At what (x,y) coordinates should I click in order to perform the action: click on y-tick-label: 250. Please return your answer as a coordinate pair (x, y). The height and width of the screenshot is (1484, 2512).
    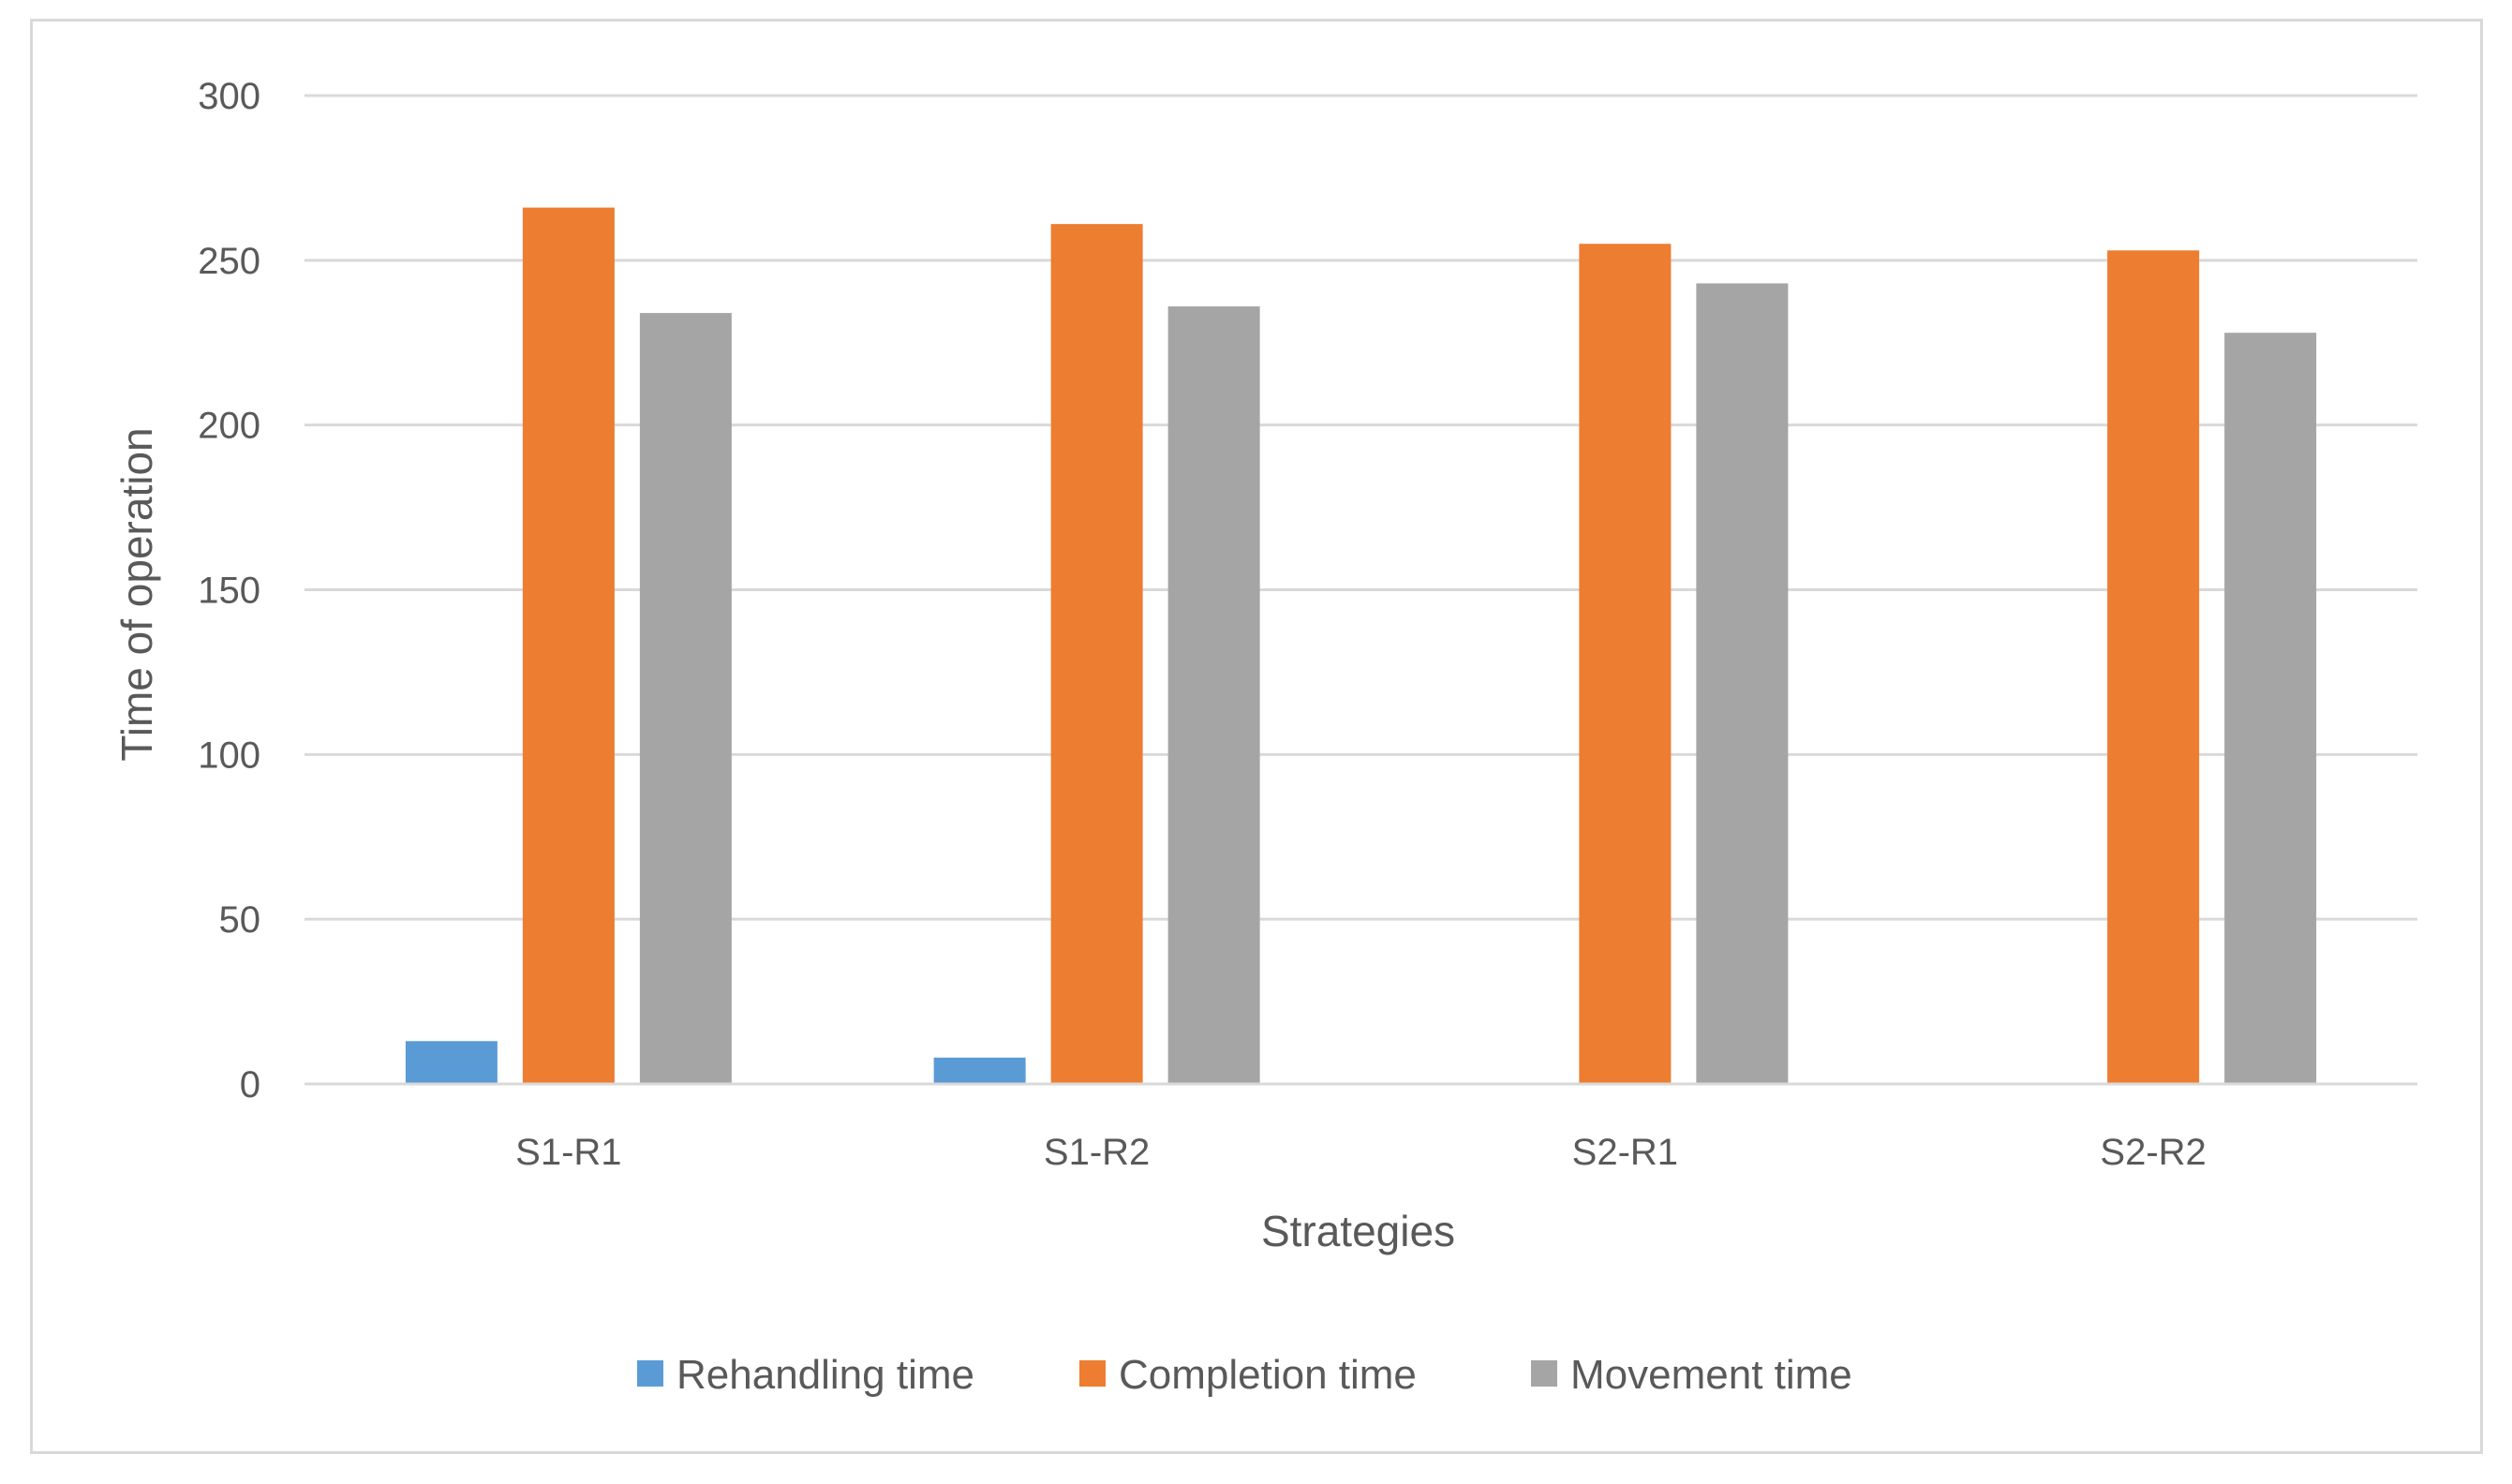
    Looking at the image, I should click on (229, 261).